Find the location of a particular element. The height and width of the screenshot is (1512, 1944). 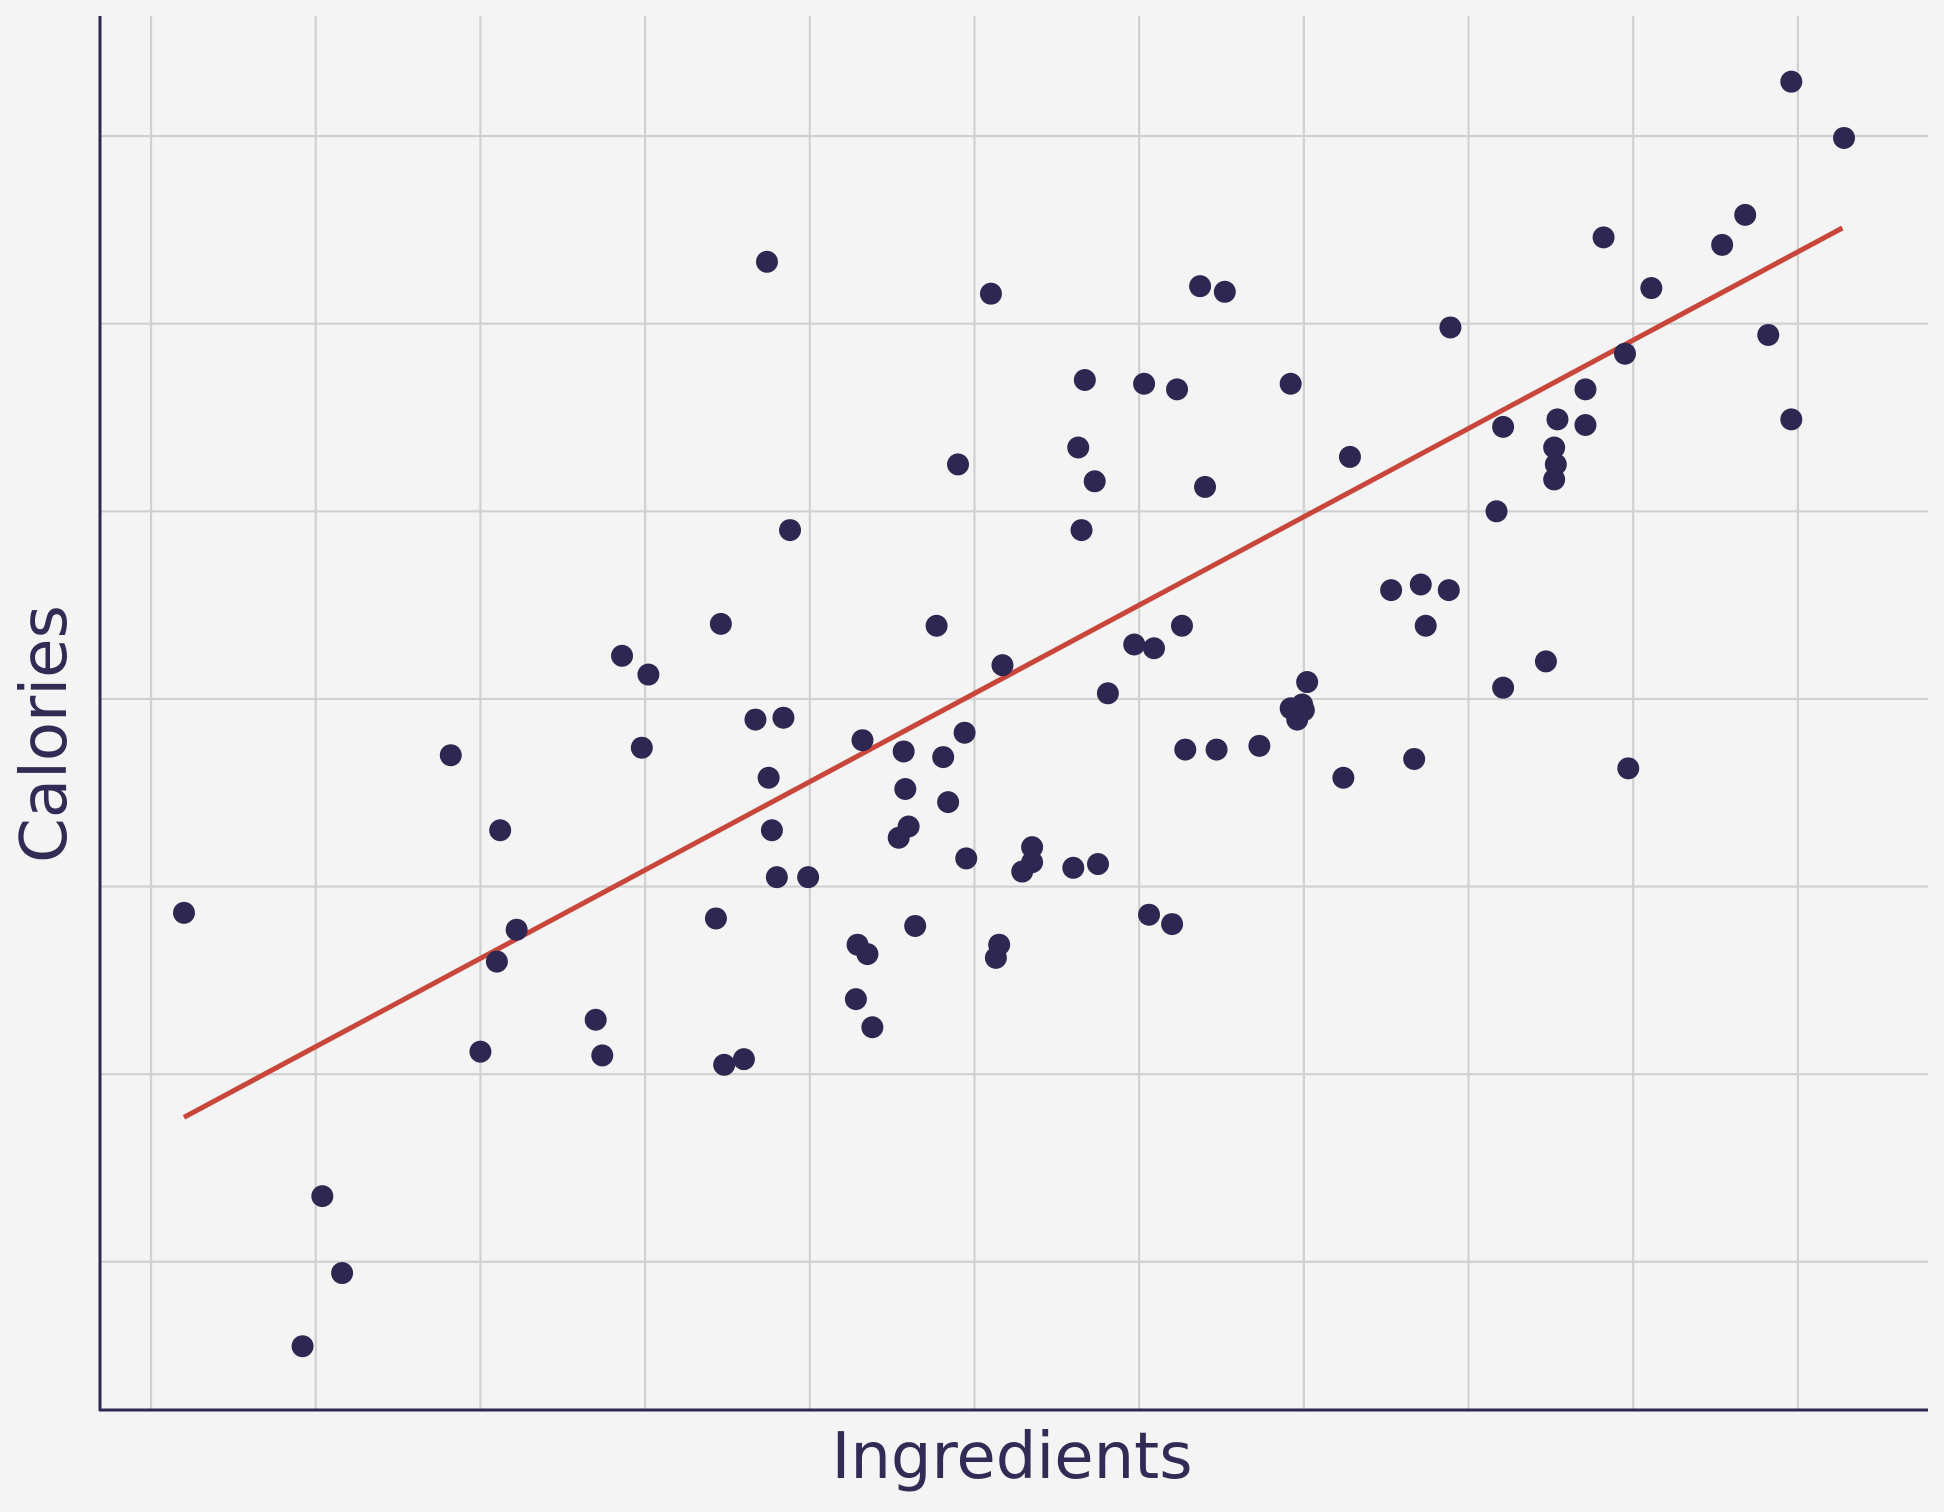

y-axis-label: Calories is located at coordinates (45, 734).